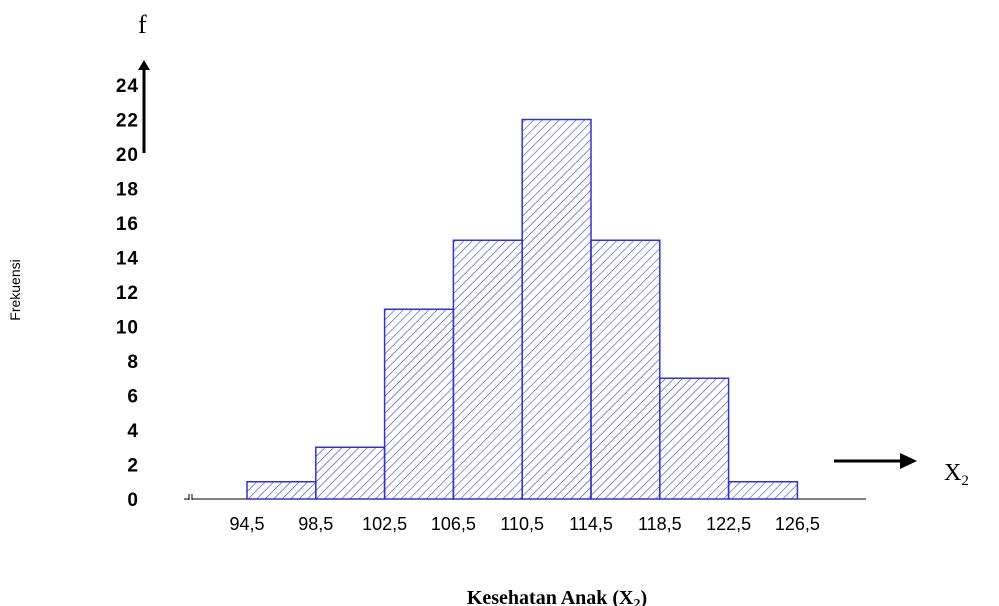 The image size is (999, 606). I want to click on x-tick-label: 118,5, so click(660, 524).